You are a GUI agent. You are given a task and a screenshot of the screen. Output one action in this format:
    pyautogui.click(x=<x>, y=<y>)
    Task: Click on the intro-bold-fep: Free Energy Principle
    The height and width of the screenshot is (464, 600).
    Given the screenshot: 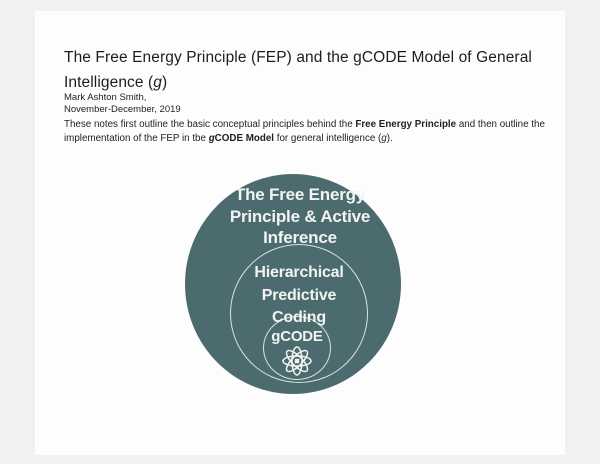 What is the action you would take?
    pyautogui.click(x=406, y=124)
    